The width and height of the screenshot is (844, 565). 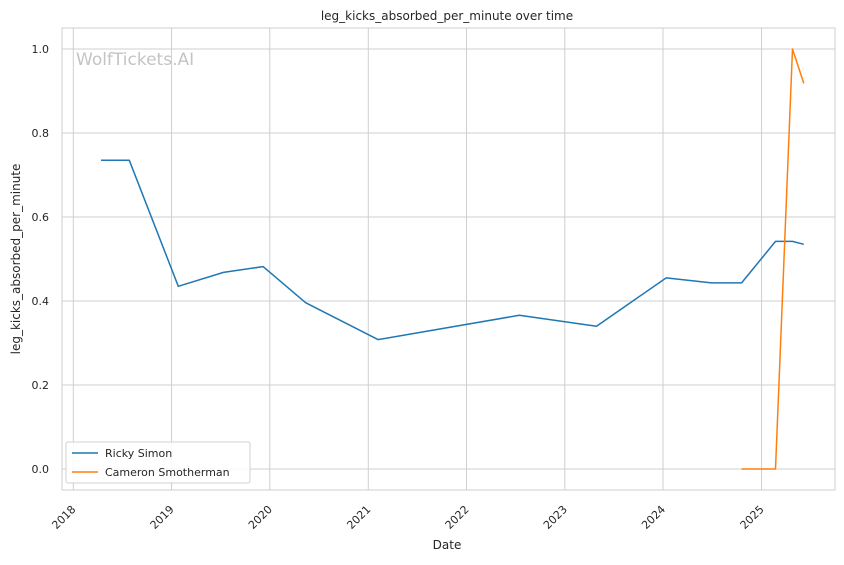 What do you see at coordinates (138, 453) in the screenshot?
I see `legend-label-ricky-simon: Ricky Simon` at bounding box center [138, 453].